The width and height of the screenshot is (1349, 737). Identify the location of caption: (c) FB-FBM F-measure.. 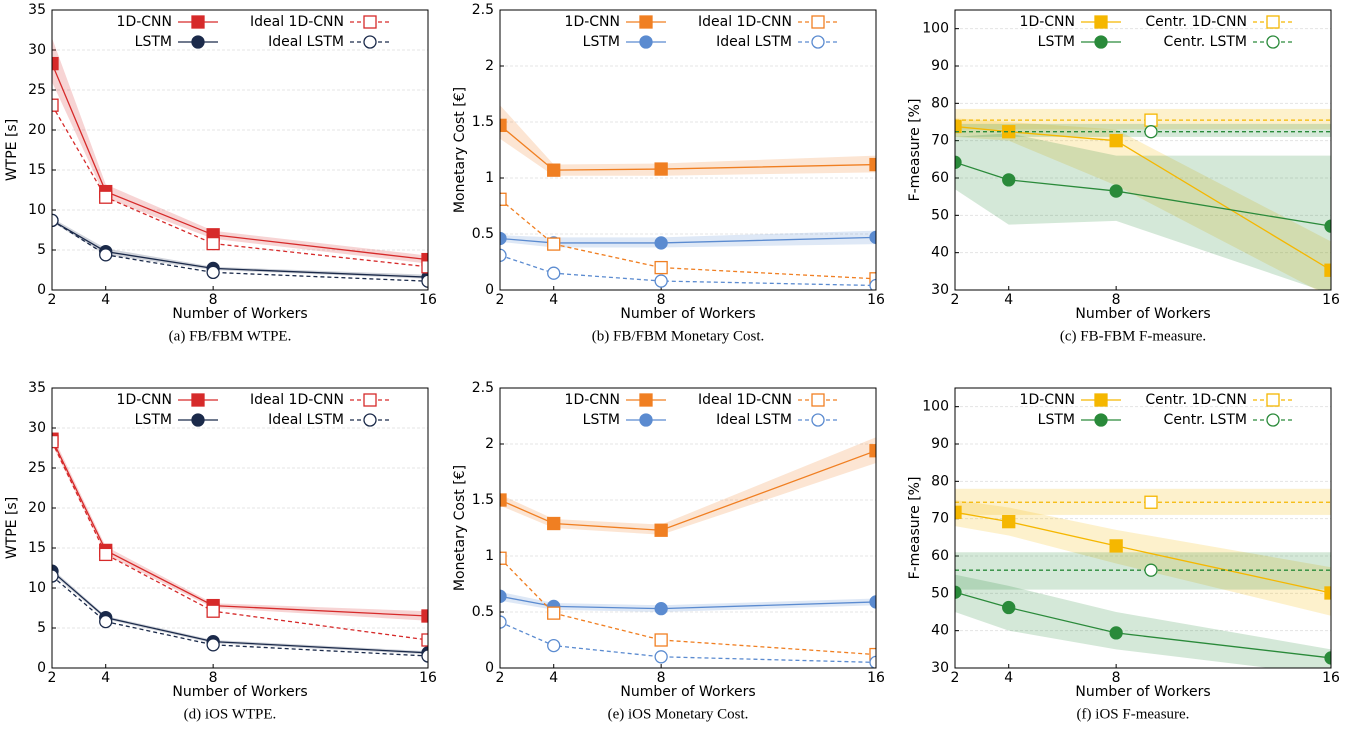
(1133, 336).